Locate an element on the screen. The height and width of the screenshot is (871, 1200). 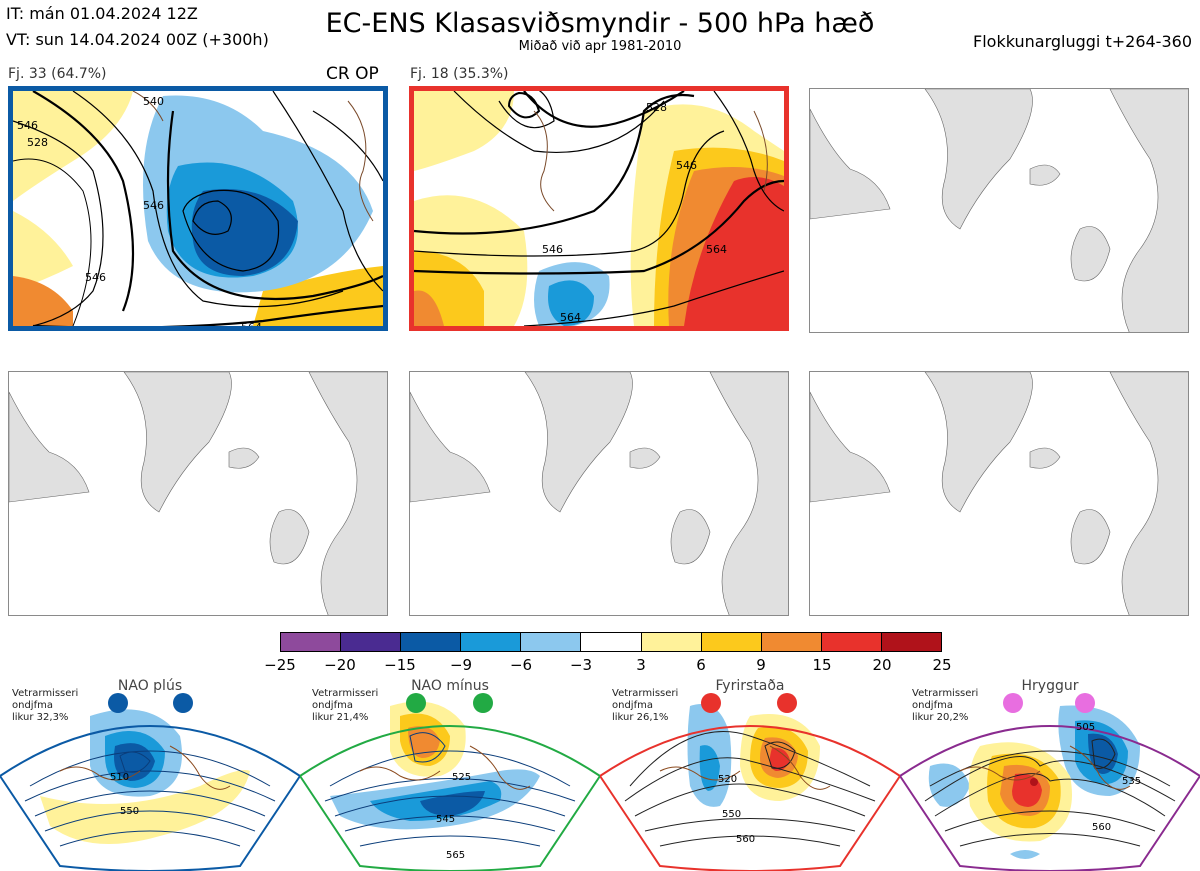
panel-3-map is located at coordinates (999, 210).